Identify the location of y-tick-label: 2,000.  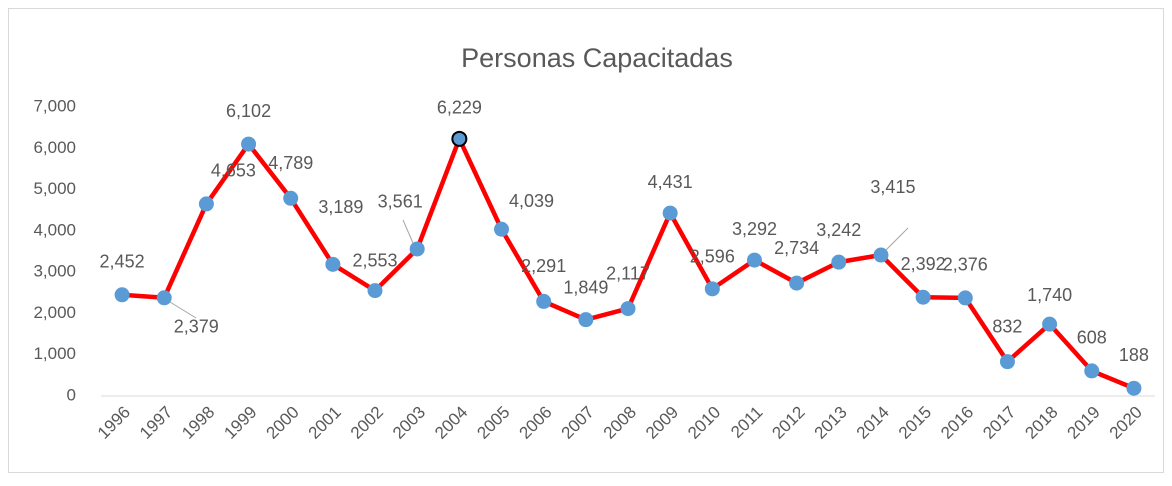
(54, 312).